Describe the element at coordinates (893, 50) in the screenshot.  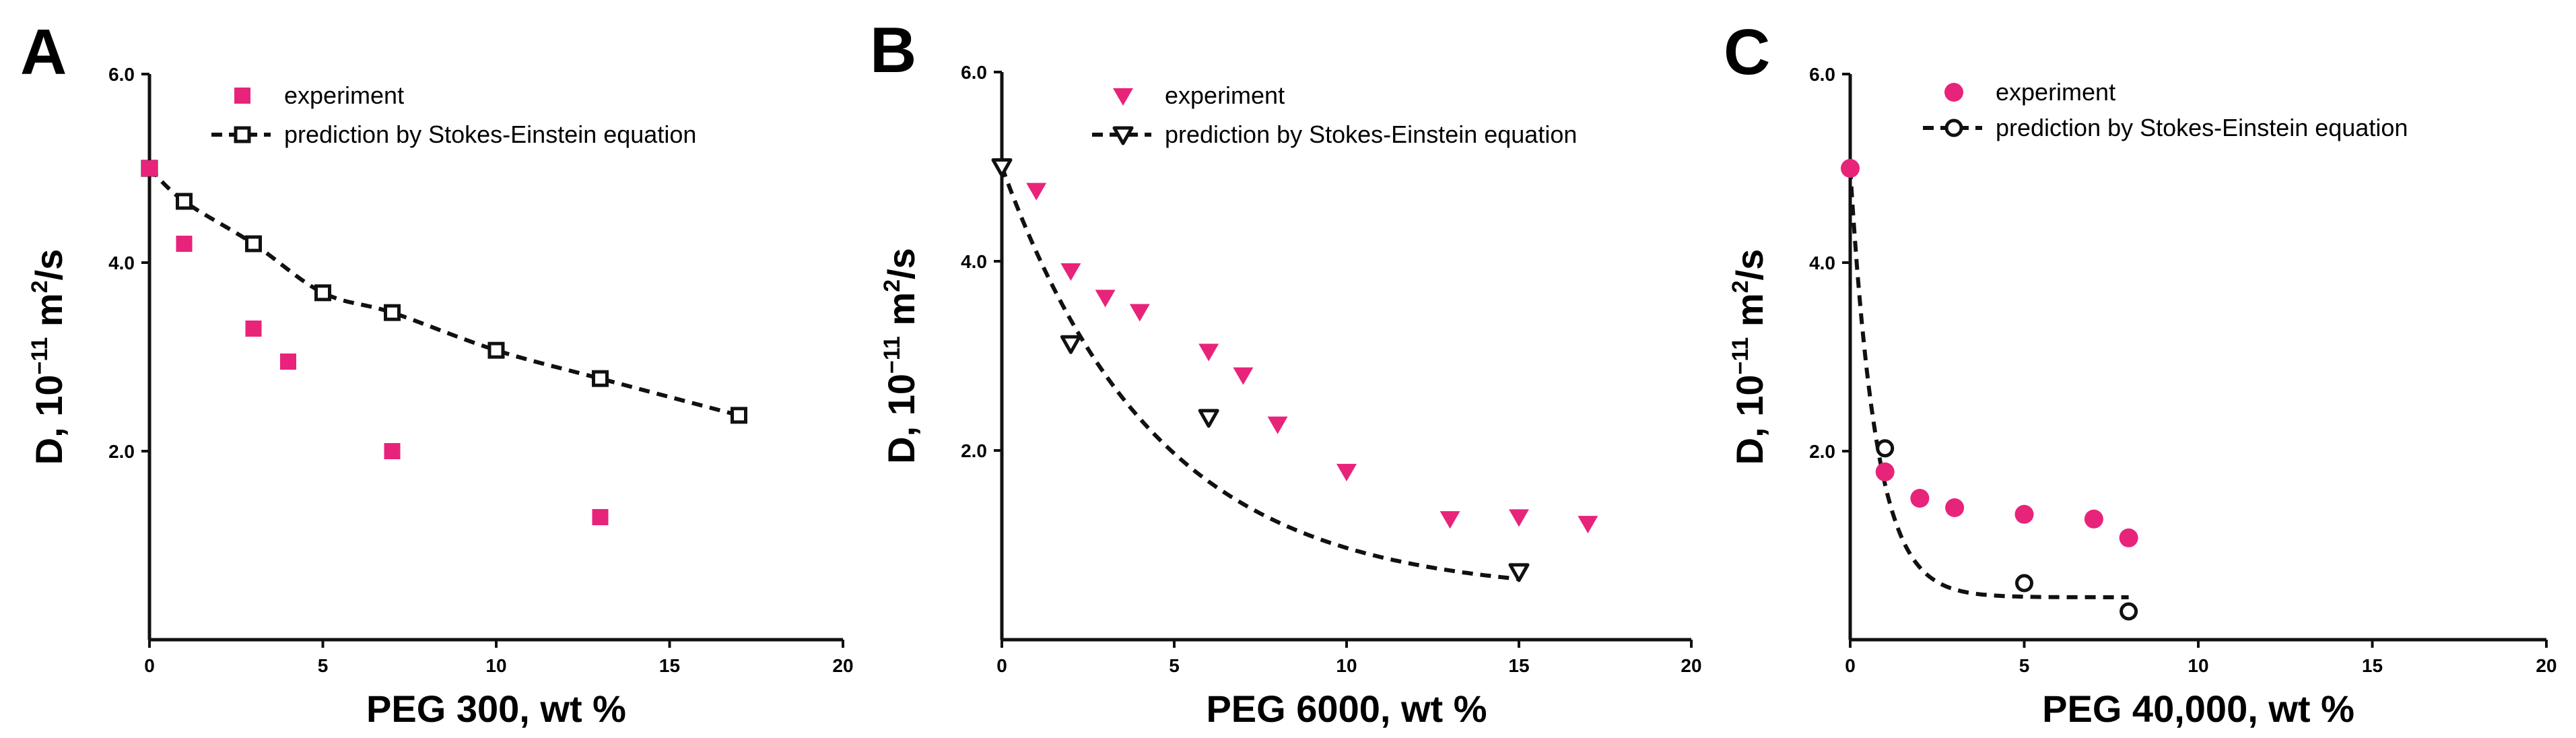
I see `panel-letter: B` at that location.